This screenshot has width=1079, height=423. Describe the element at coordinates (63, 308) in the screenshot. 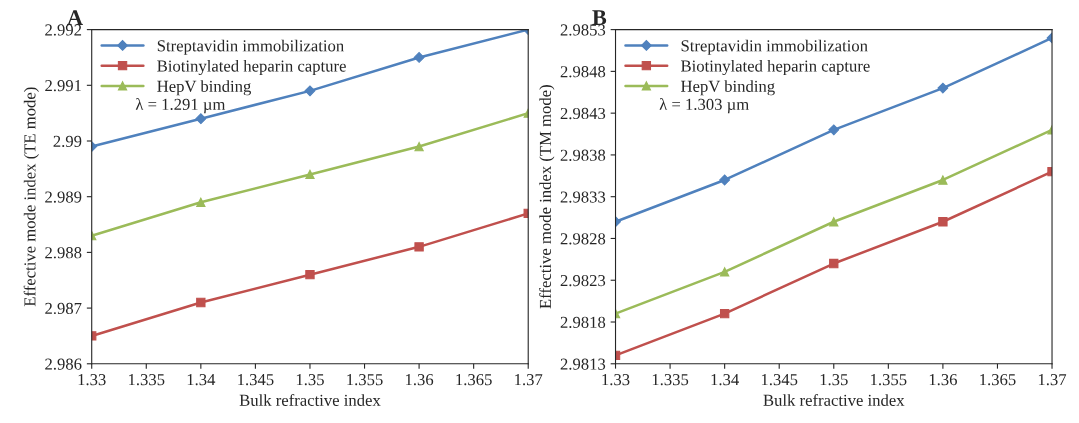

I see `y-tick-label: 2.987` at that location.